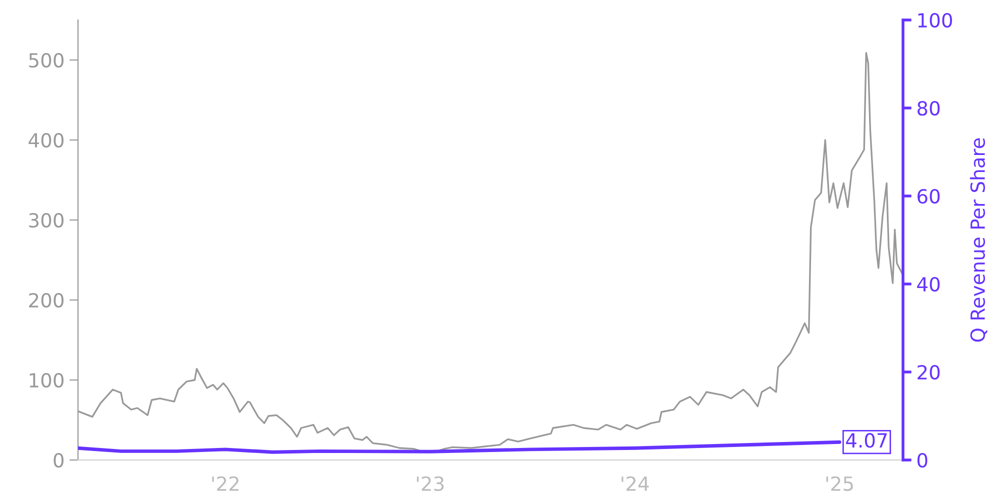 This screenshot has width=1000, height=500. Describe the element at coordinates (929, 372) in the screenshot. I see `y2-tick-label: 20` at that location.